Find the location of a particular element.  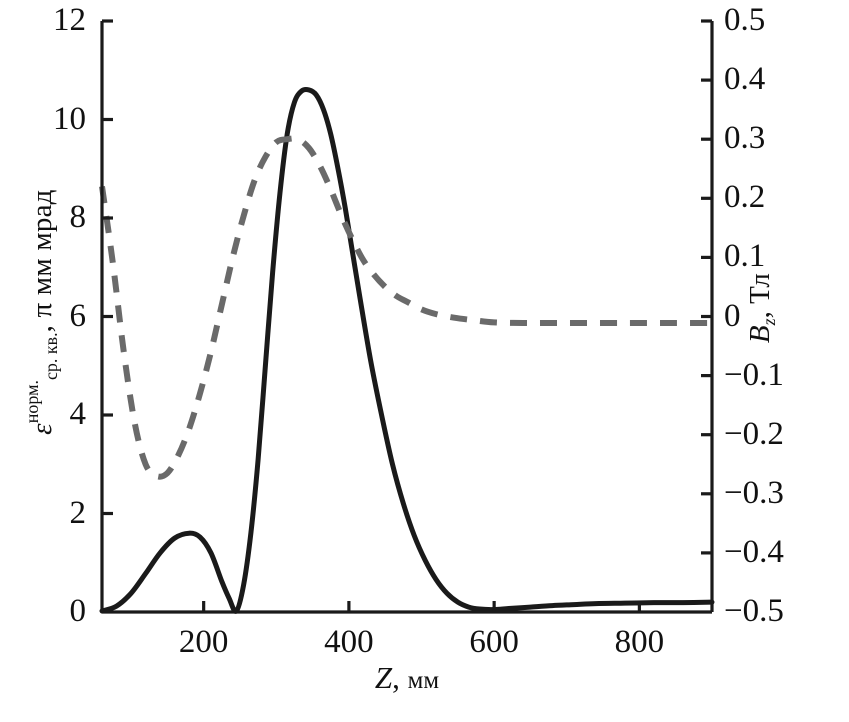

y-axis-left-label: εнорм.ср. кв., π мм мрад is located at coordinates (42, 312).